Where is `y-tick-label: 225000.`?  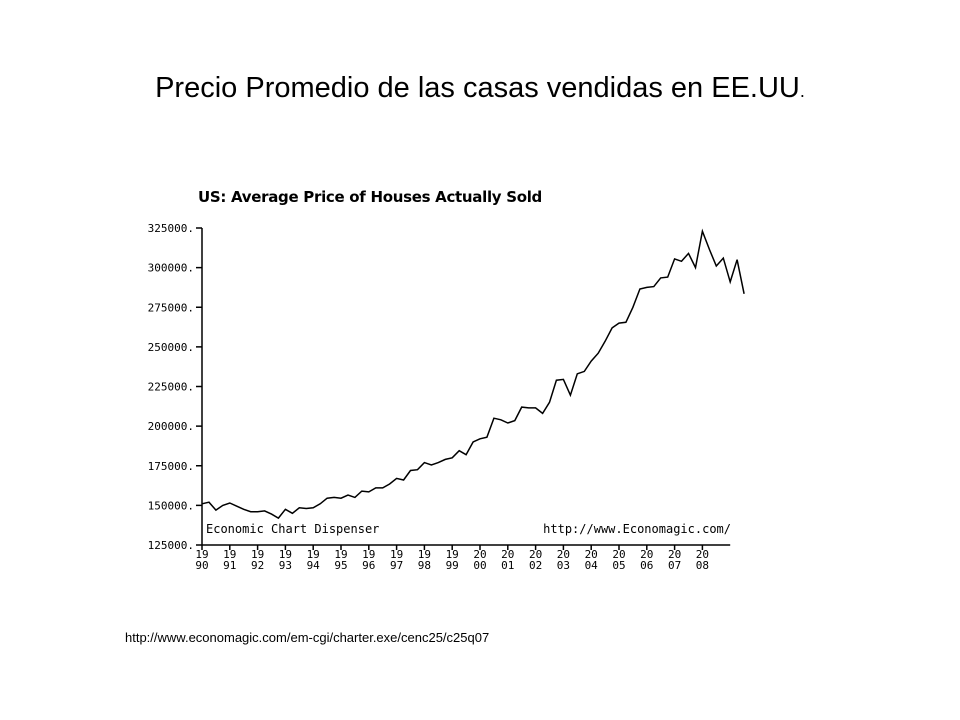 y-tick-label: 225000. is located at coordinates (171, 387).